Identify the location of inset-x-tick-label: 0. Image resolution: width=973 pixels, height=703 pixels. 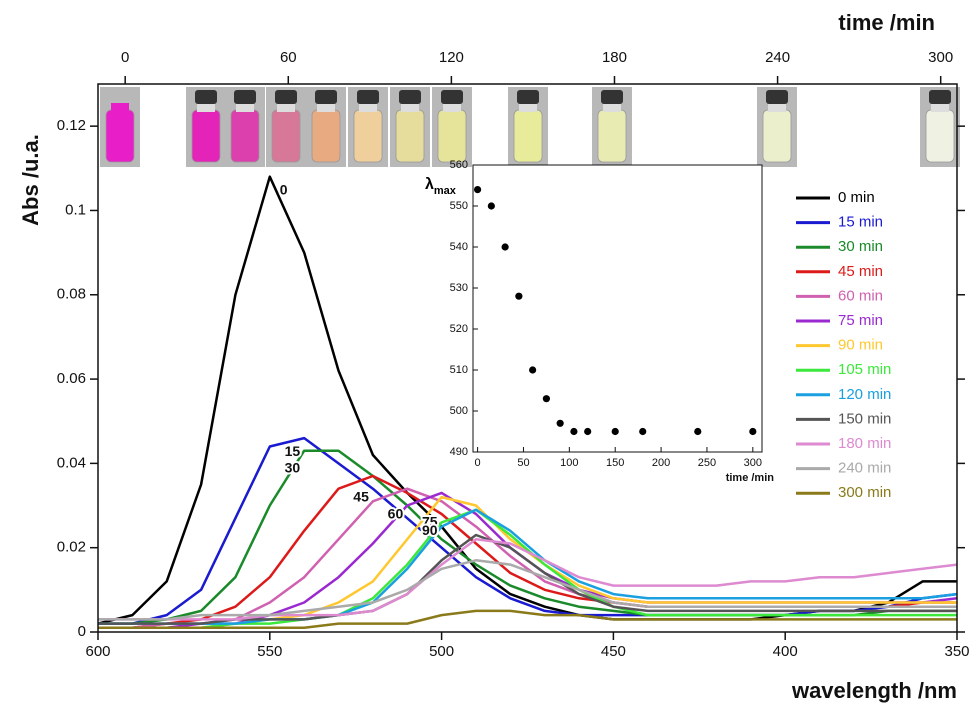
(478, 463).